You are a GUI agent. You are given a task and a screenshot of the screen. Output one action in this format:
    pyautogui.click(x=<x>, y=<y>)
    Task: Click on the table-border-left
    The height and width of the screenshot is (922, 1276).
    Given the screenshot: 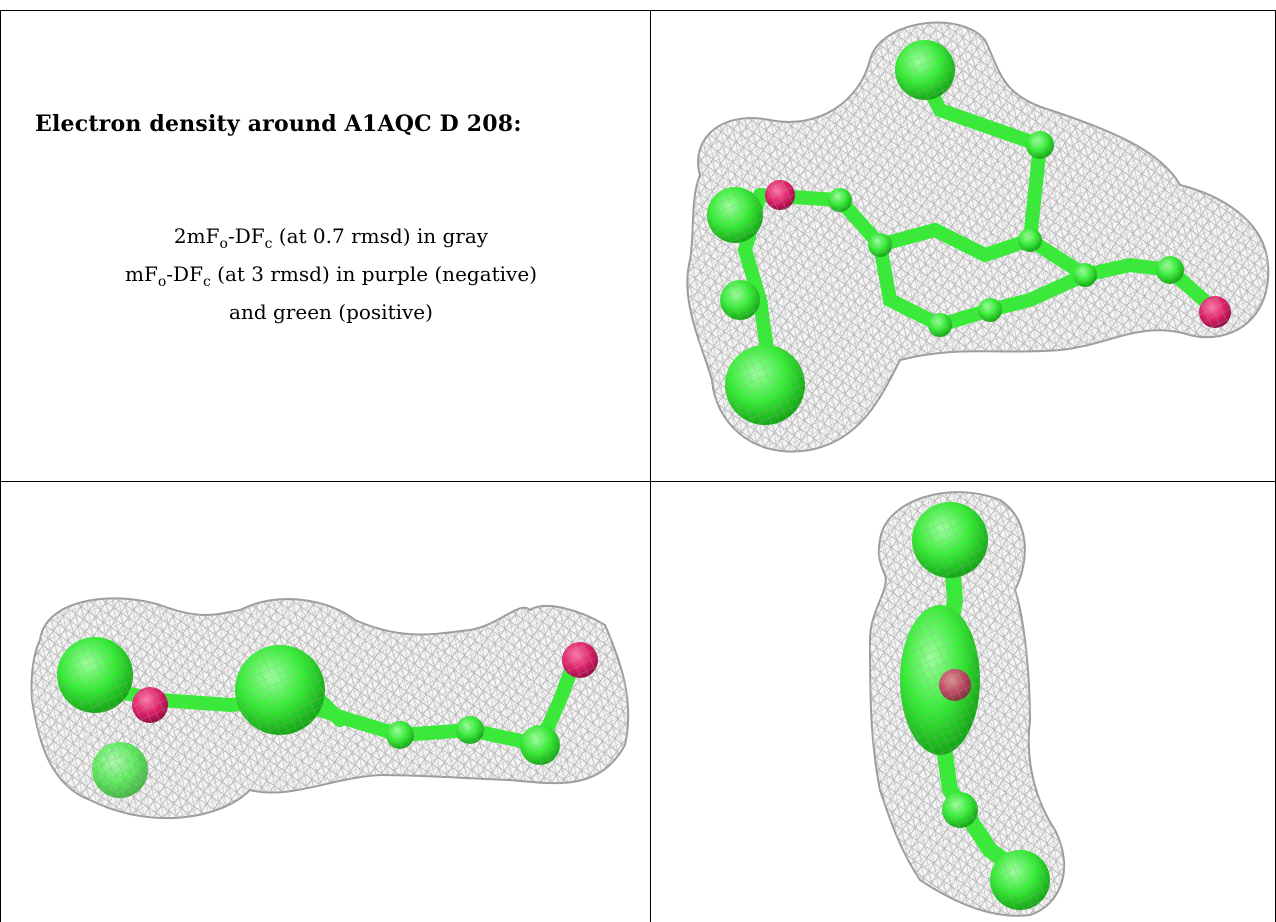 What is the action you would take?
    pyautogui.click(x=0, y=466)
    